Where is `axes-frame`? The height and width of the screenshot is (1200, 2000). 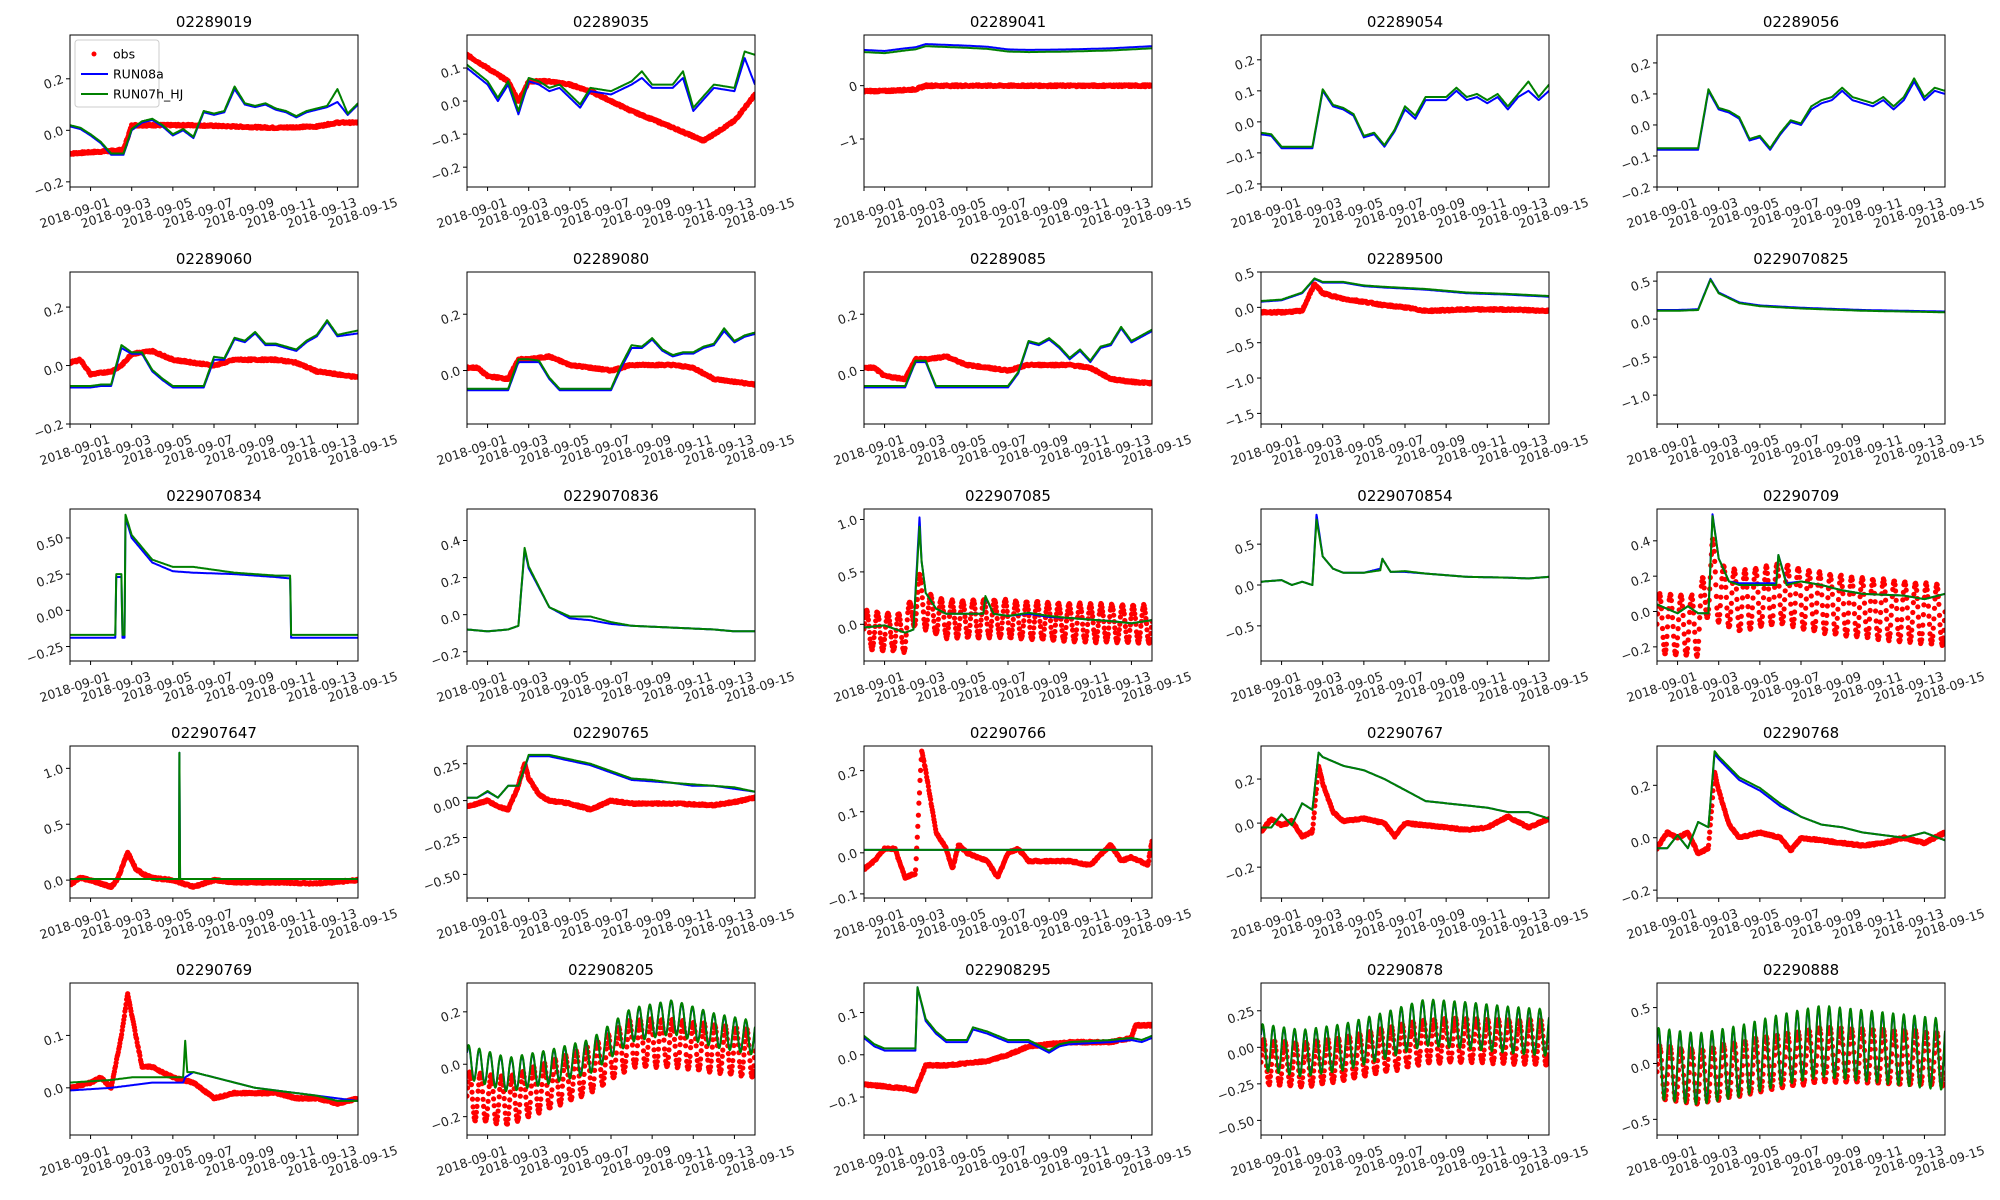 axes-frame is located at coordinates (1008, 348).